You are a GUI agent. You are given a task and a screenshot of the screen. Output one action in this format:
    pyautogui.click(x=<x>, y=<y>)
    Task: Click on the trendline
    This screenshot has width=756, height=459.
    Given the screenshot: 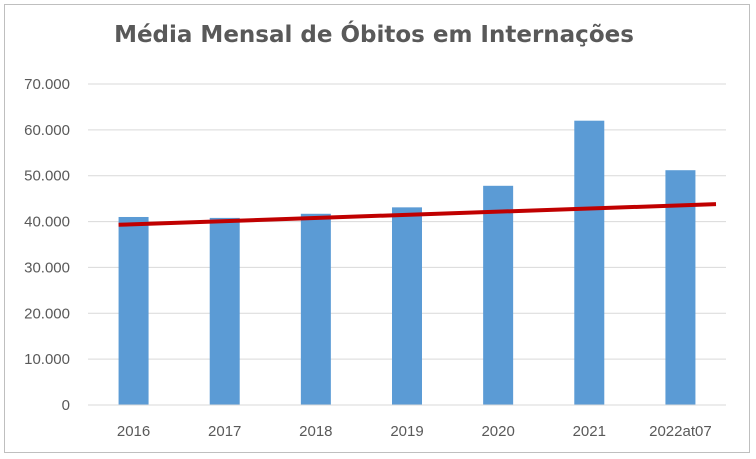 What is the action you would take?
    pyautogui.click(x=417, y=214)
    